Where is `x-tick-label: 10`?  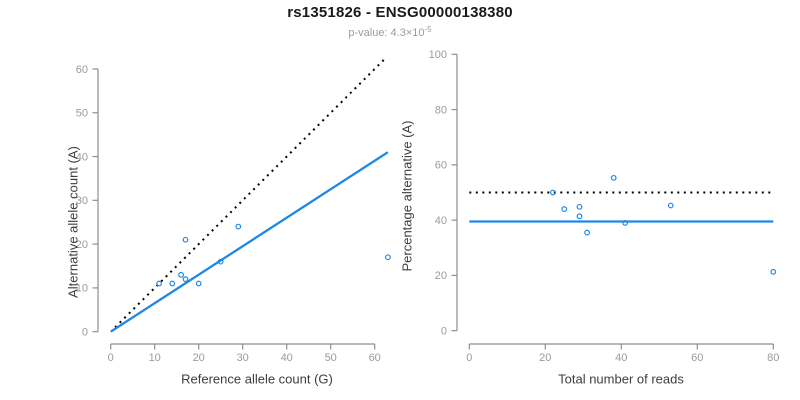
x-tick-label: 10 is located at coordinates (155, 358).